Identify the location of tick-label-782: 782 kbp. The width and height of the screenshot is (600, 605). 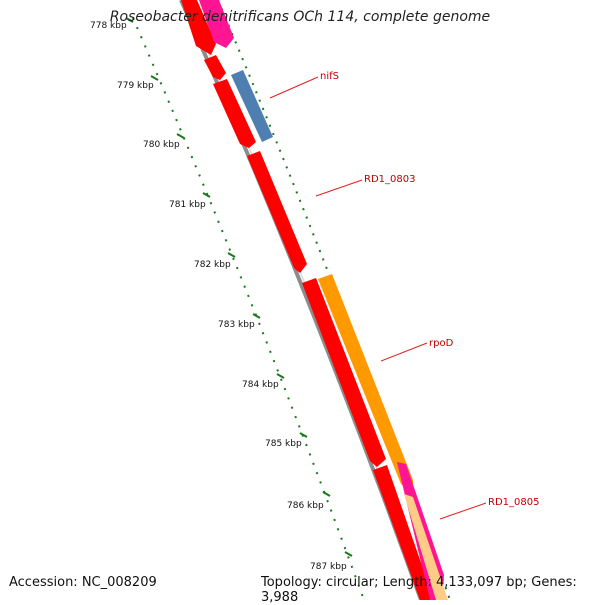
(212, 265).